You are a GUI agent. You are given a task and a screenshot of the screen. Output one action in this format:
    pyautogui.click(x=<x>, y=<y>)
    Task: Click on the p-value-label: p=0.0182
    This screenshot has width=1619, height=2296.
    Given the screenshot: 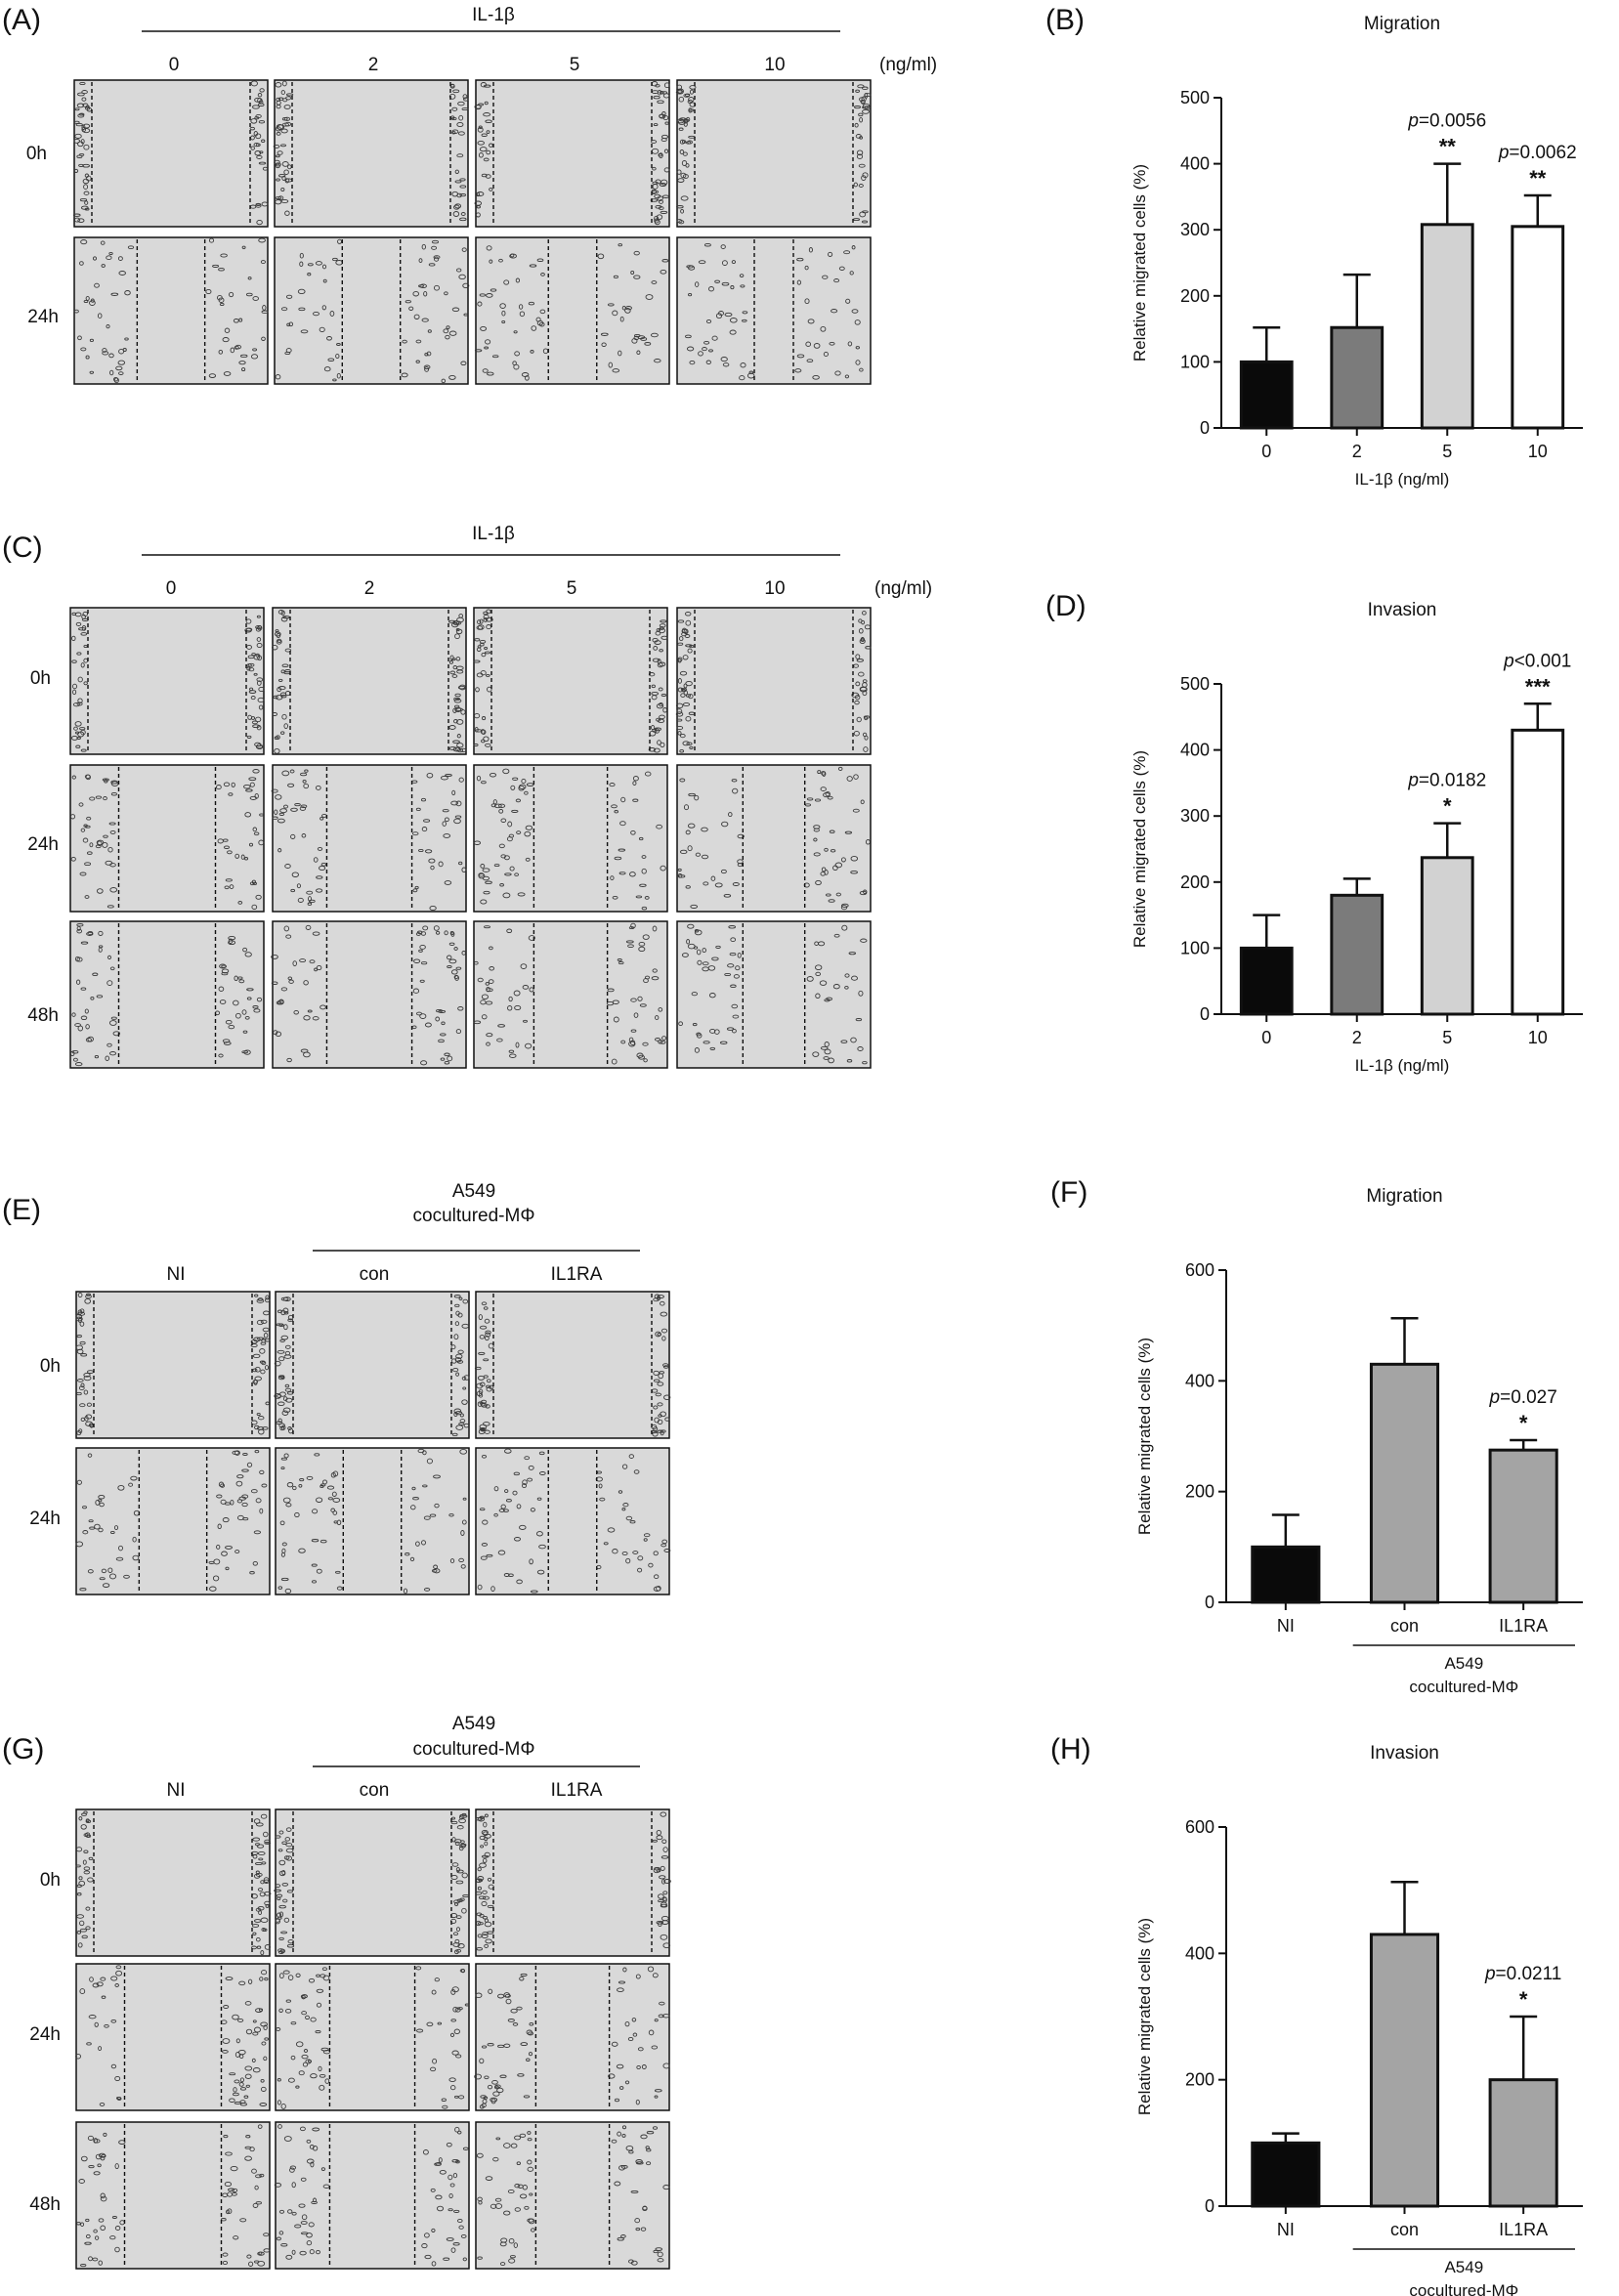 What is the action you would take?
    pyautogui.click(x=1446, y=781)
    